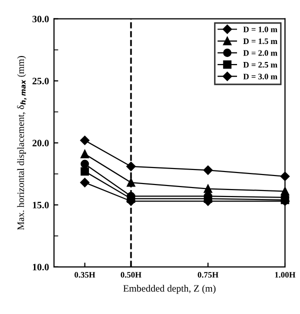  Describe the element at coordinates (40, 81) in the screenshot. I see `y-tick-label: 25.0` at that location.